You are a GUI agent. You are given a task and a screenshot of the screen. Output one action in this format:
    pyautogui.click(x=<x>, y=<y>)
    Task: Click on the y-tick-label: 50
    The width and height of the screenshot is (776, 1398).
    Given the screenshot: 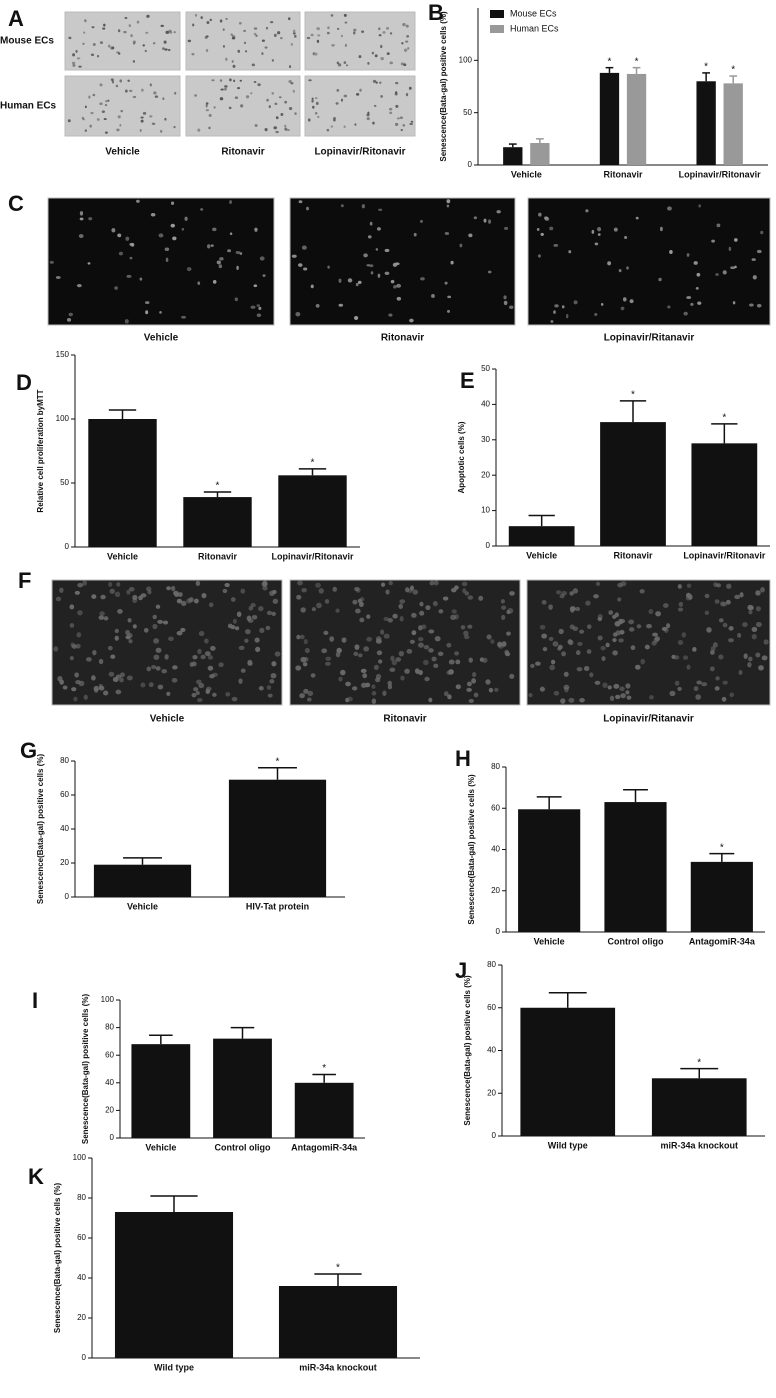 What is the action you would take?
    pyautogui.click(x=485, y=368)
    